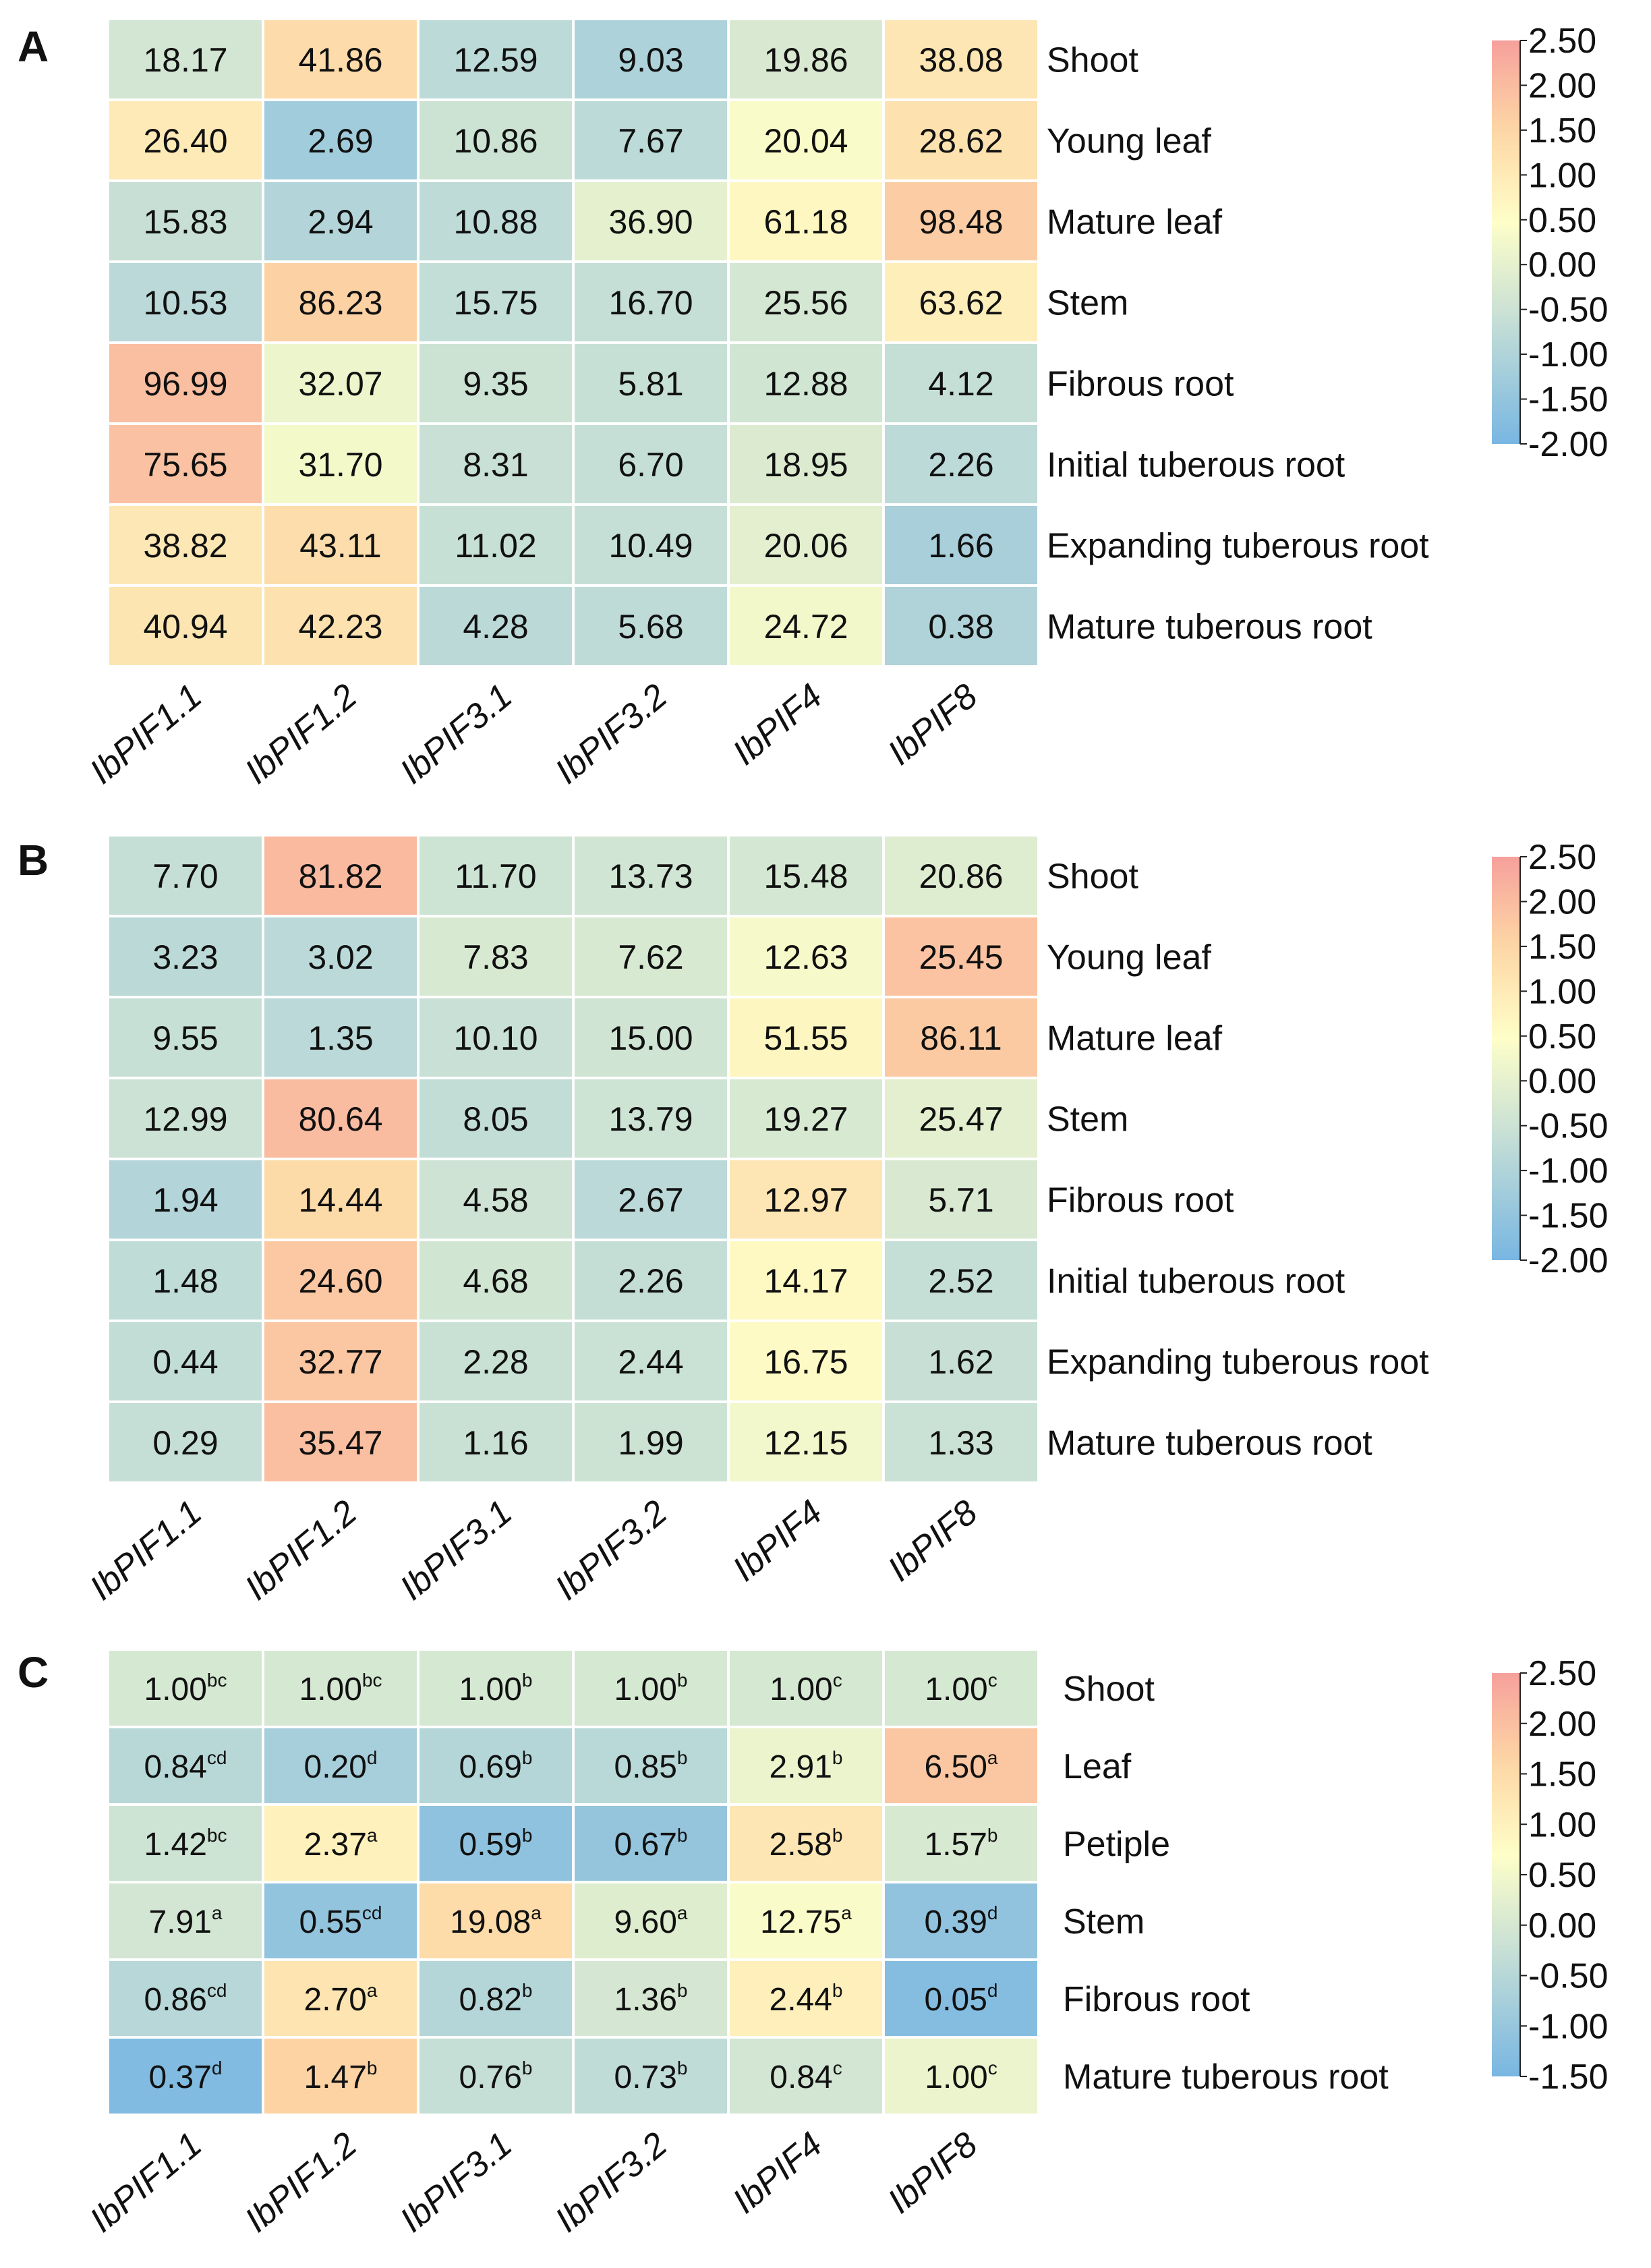 The height and width of the screenshot is (2268, 1651). I want to click on cell-value: 0.37d, so click(186, 2076).